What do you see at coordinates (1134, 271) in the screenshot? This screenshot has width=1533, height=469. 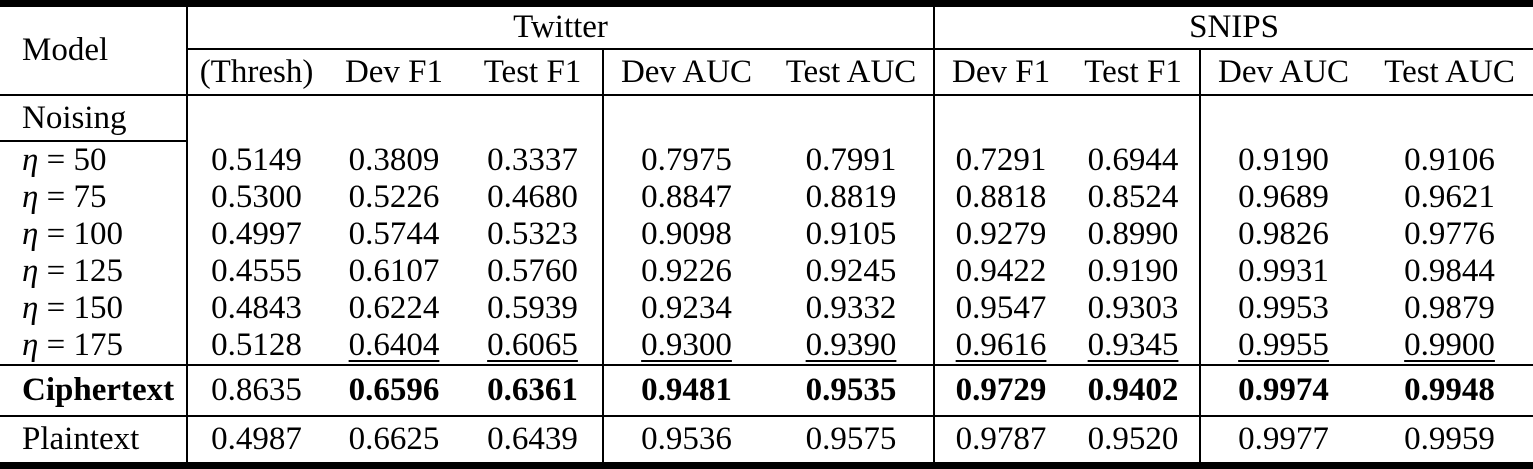 I see `value-cell: 0.9190` at bounding box center [1134, 271].